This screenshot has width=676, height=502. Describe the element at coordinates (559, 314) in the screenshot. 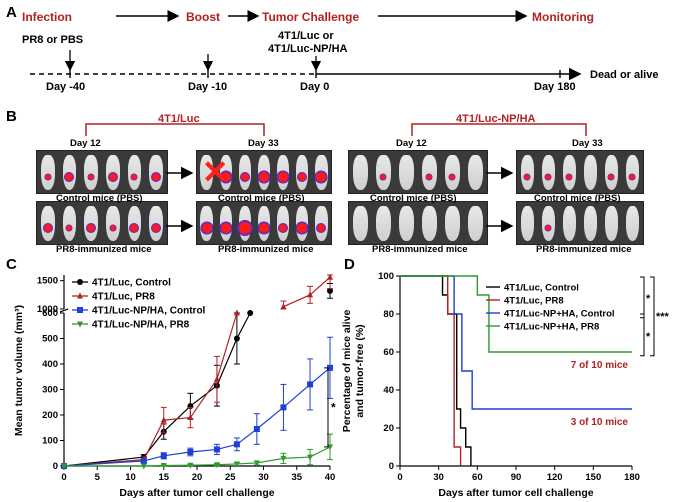

I see `legend-label: 4T1/Luc-NP+HA, Control` at that location.